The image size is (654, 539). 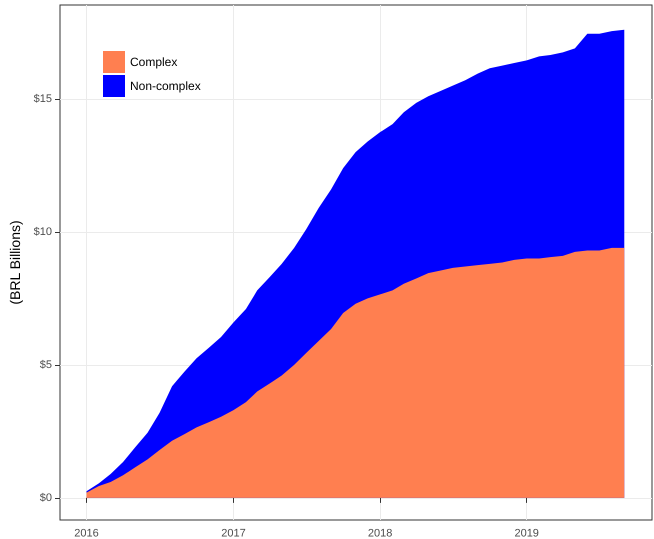 What do you see at coordinates (526, 533) in the screenshot?
I see `x-tick-label: 2019` at bounding box center [526, 533].